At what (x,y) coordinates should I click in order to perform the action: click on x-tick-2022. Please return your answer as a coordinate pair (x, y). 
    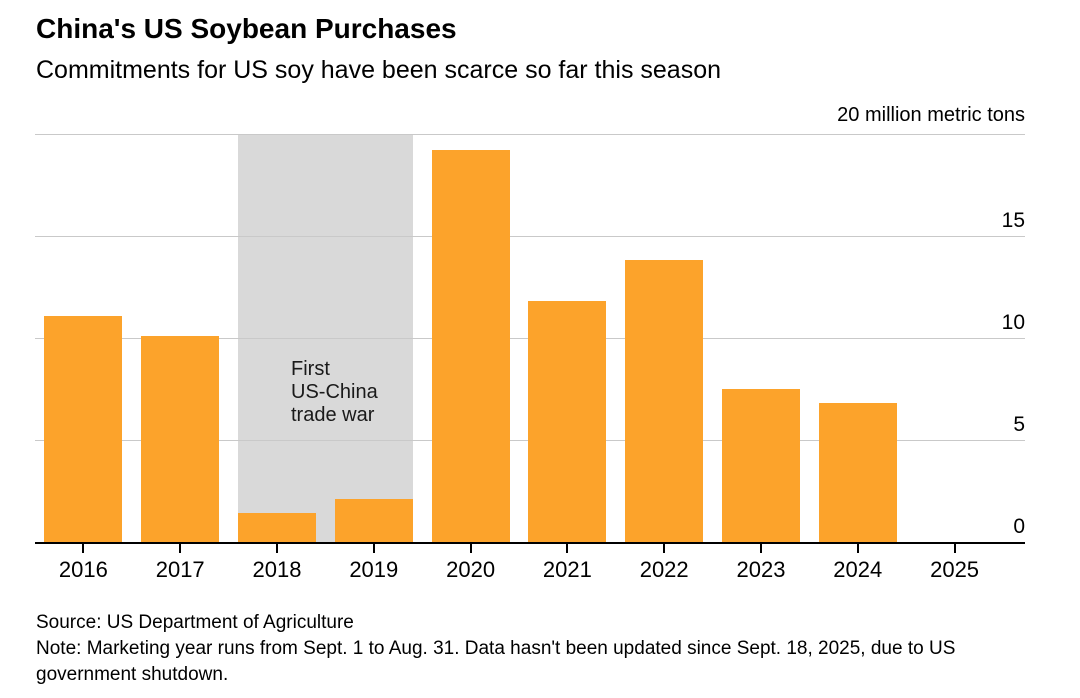
    Looking at the image, I should click on (664, 548).